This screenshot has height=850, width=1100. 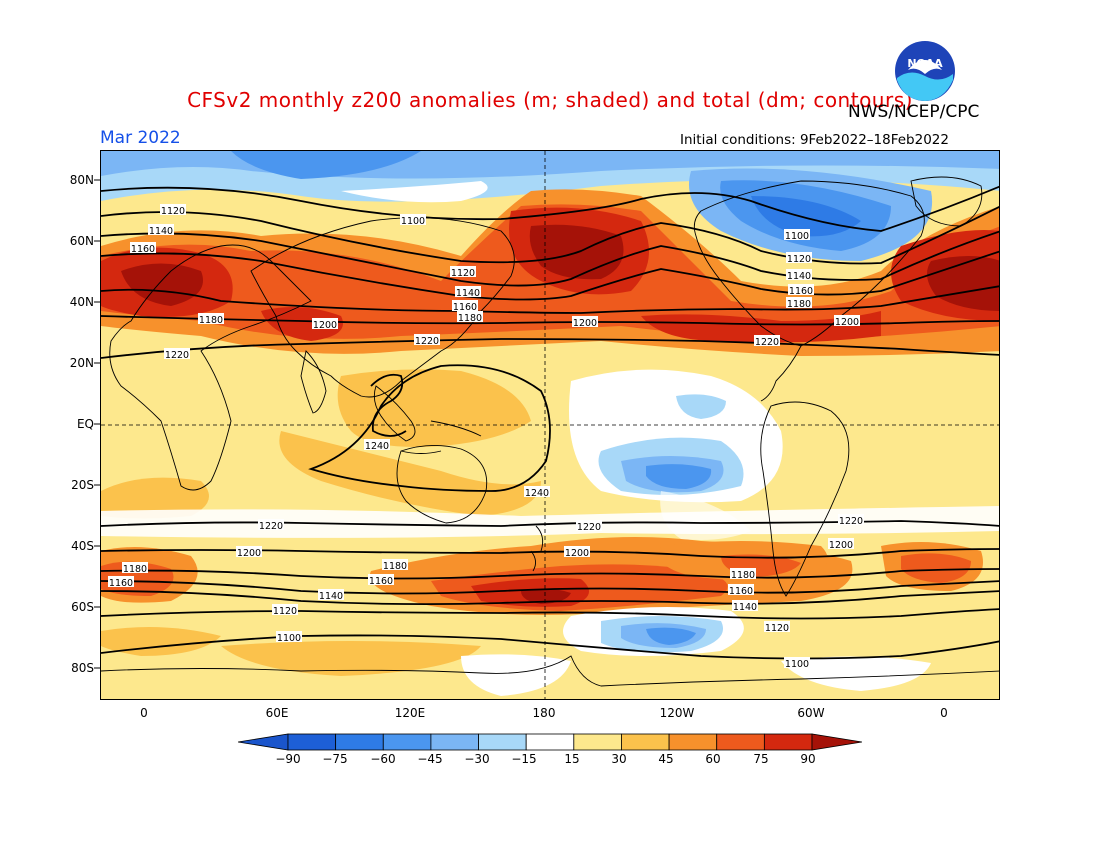 I want to click on lat-label-60s: 60S, so click(x=82, y=607).